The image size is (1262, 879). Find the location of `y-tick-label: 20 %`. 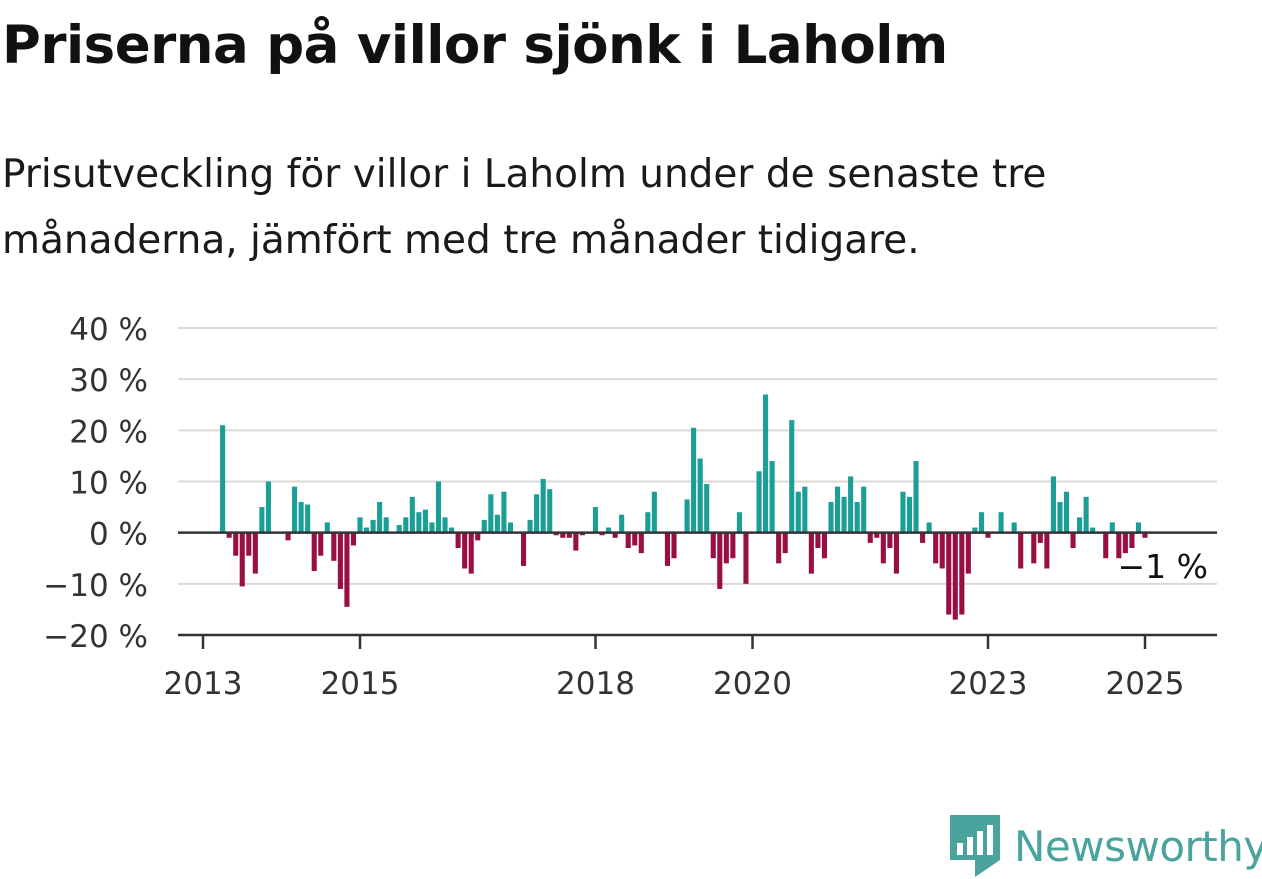

y-tick-label: 20 % is located at coordinates (108, 432).